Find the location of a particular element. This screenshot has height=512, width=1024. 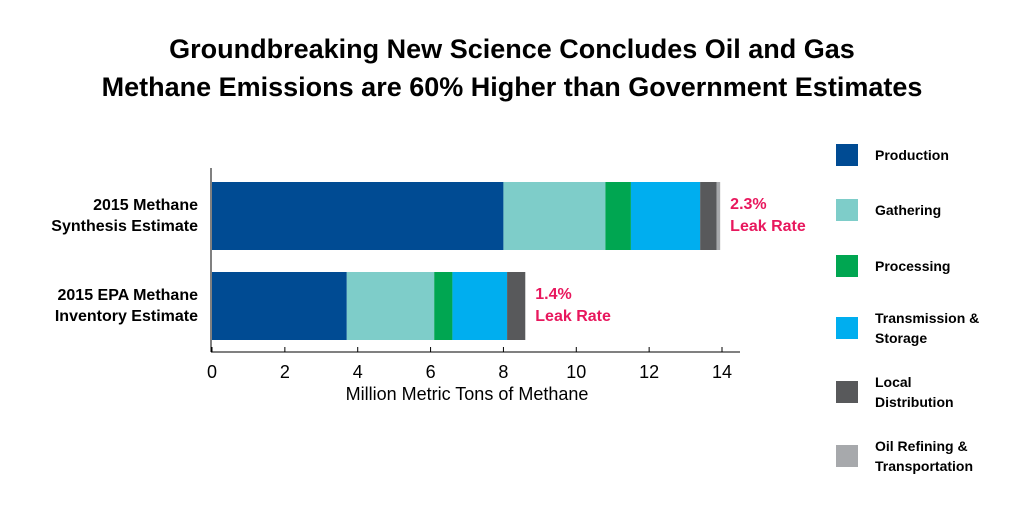

x-tick-label: 10 is located at coordinates (576, 372).